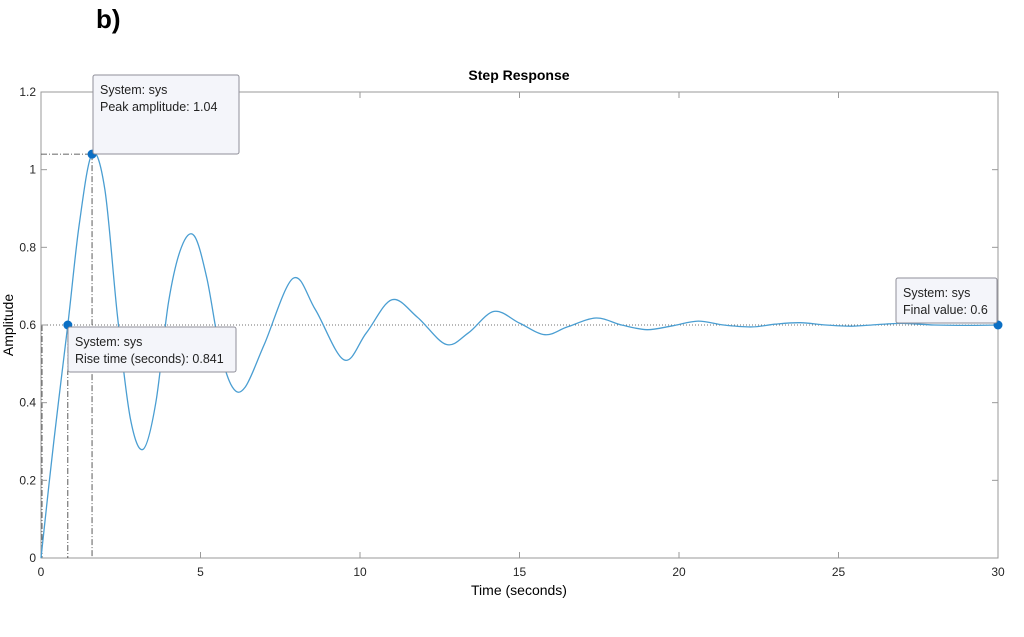 The image size is (1024, 637). I want to click on y-tick-label: 0.2, so click(27, 480).